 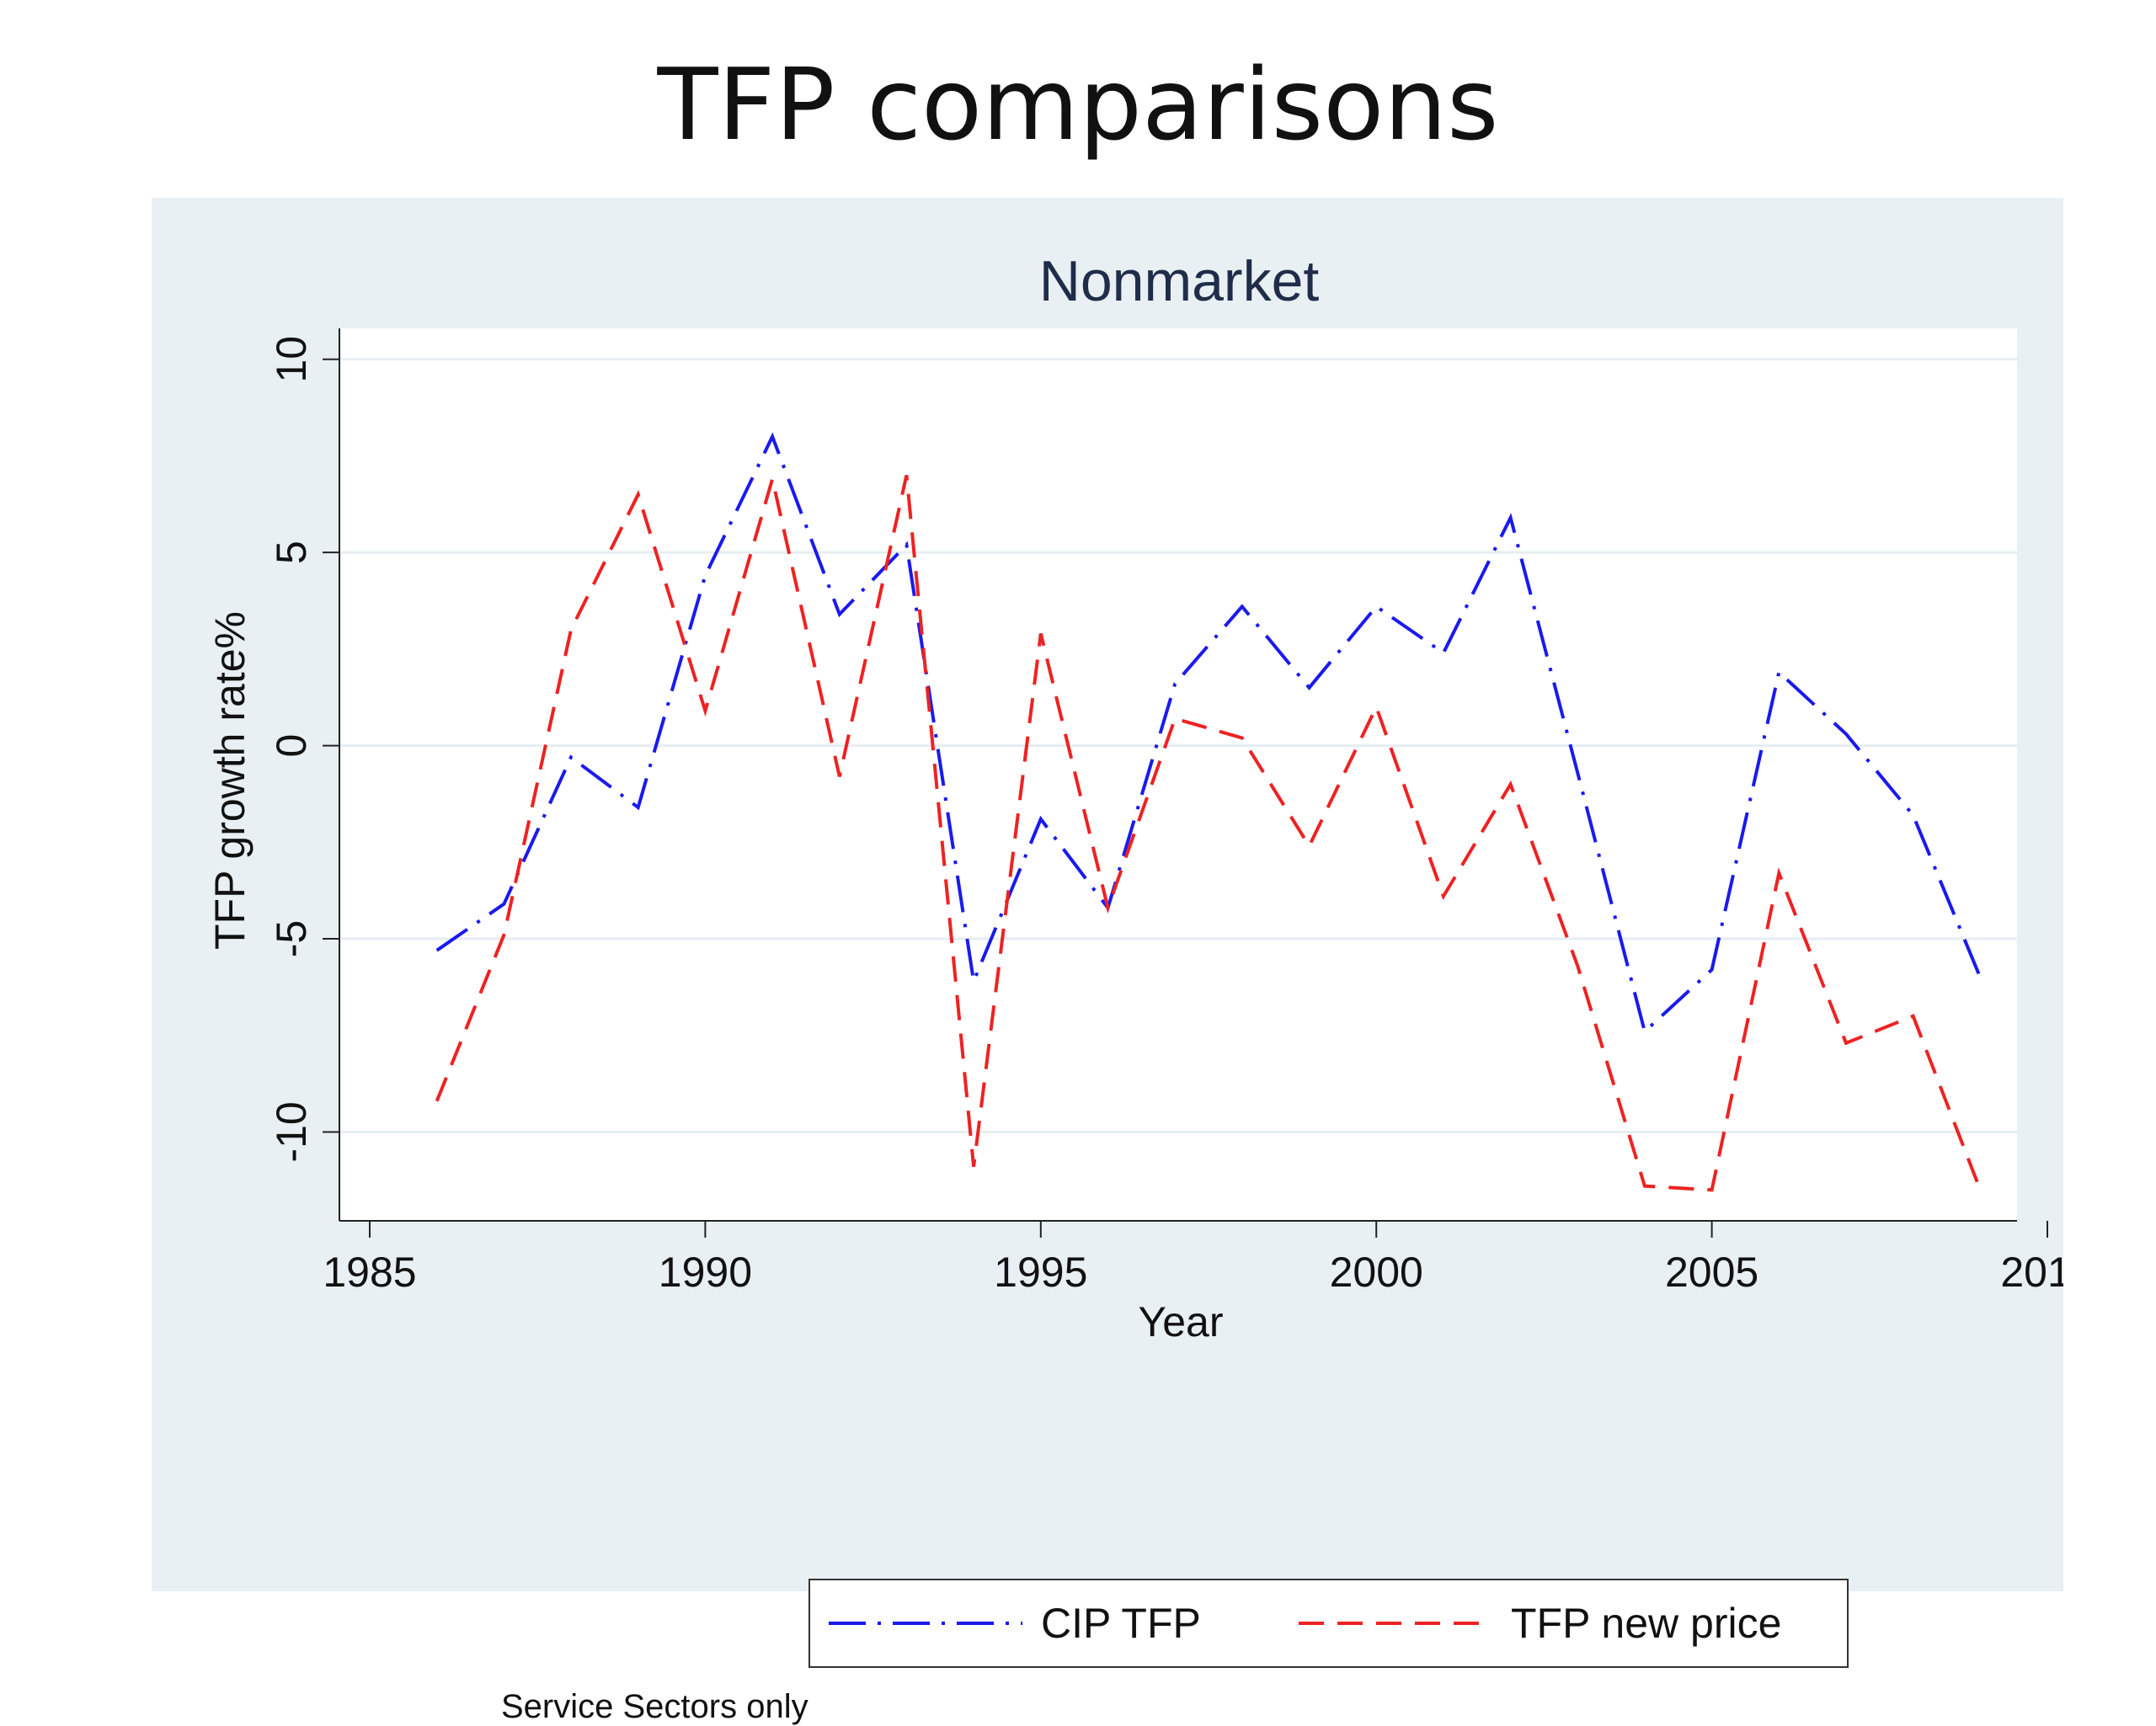 I want to click on legend-swatch-new-price, so click(x=1395, y=1623).